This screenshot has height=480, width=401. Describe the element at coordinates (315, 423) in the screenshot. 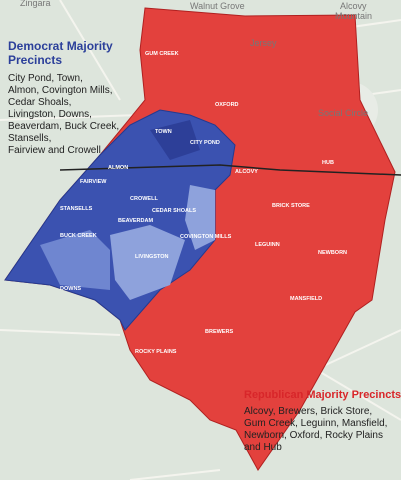

I see `legend-line: Gum Creek, Leguinn, Mansfield,` at that location.